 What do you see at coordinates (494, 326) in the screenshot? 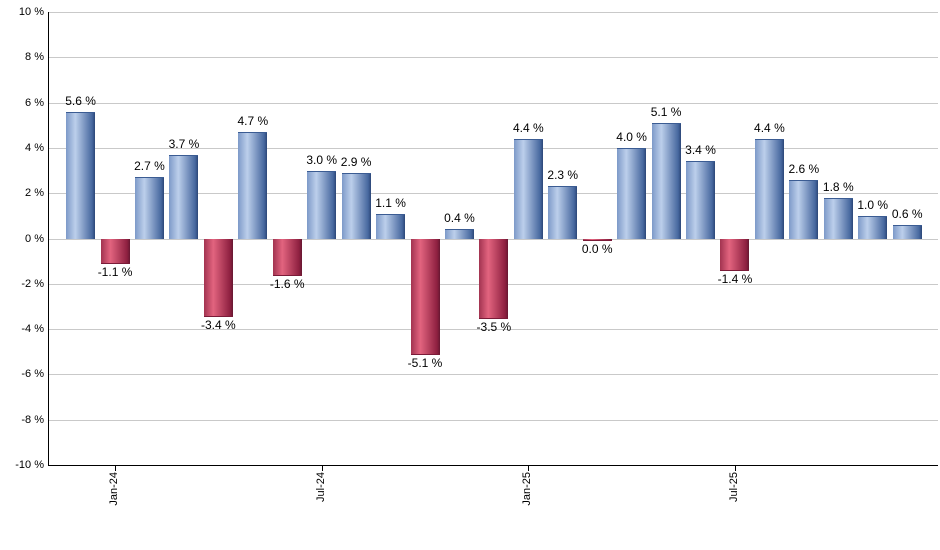
I see `bar-value-label: -3.5 %` at bounding box center [494, 326].